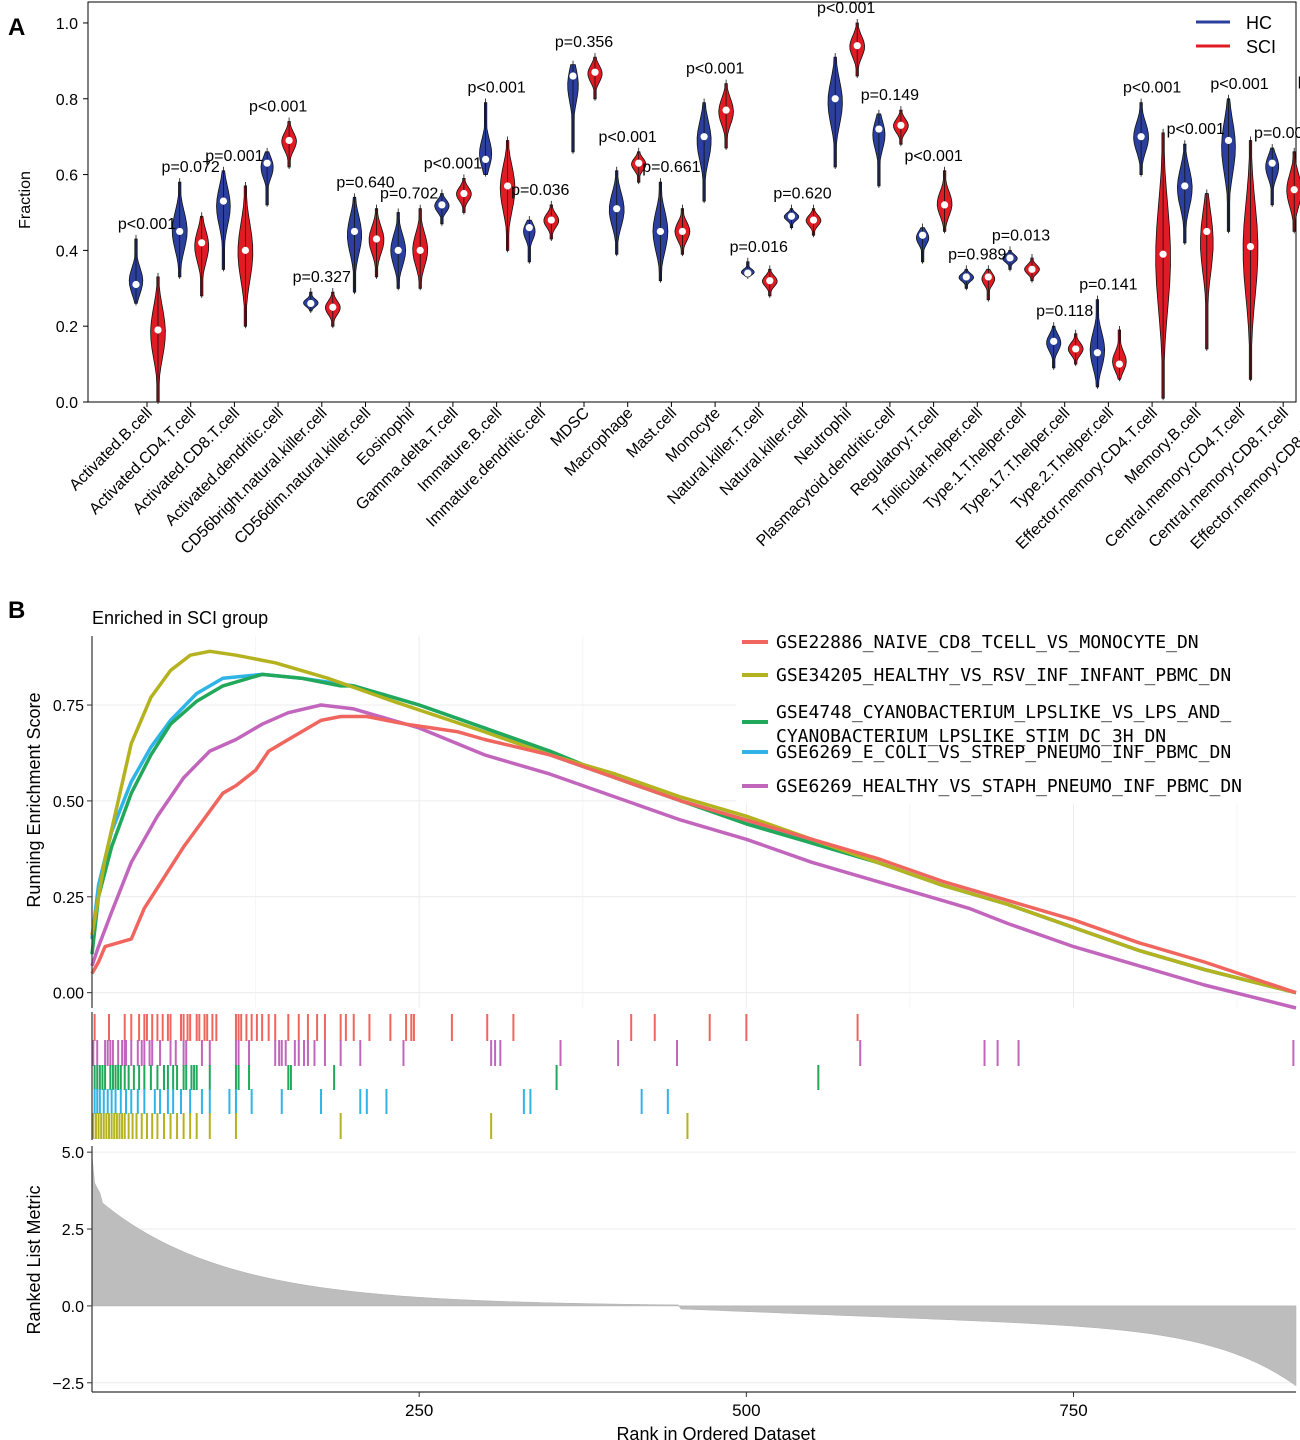  I want to click on violin-sci-4-median, so click(333, 307).